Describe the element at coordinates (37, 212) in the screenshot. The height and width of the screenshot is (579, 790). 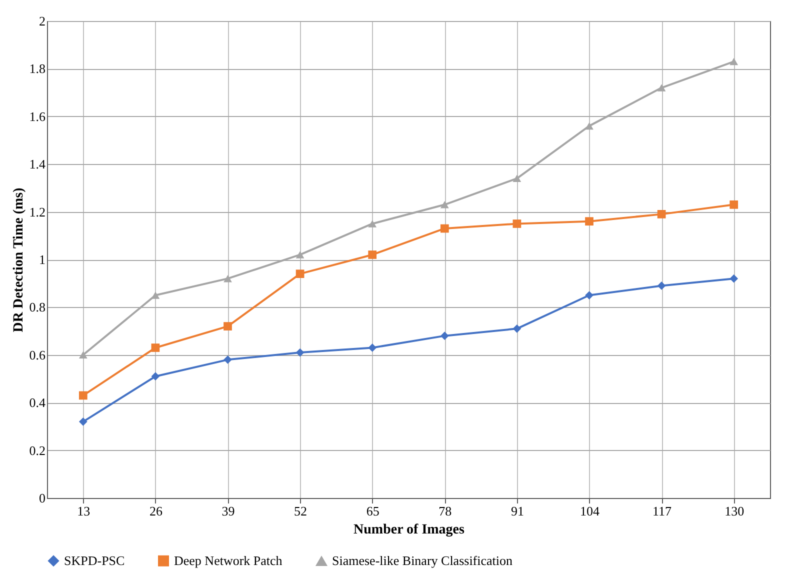
I see `y-tick-label: 1.2` at that location.